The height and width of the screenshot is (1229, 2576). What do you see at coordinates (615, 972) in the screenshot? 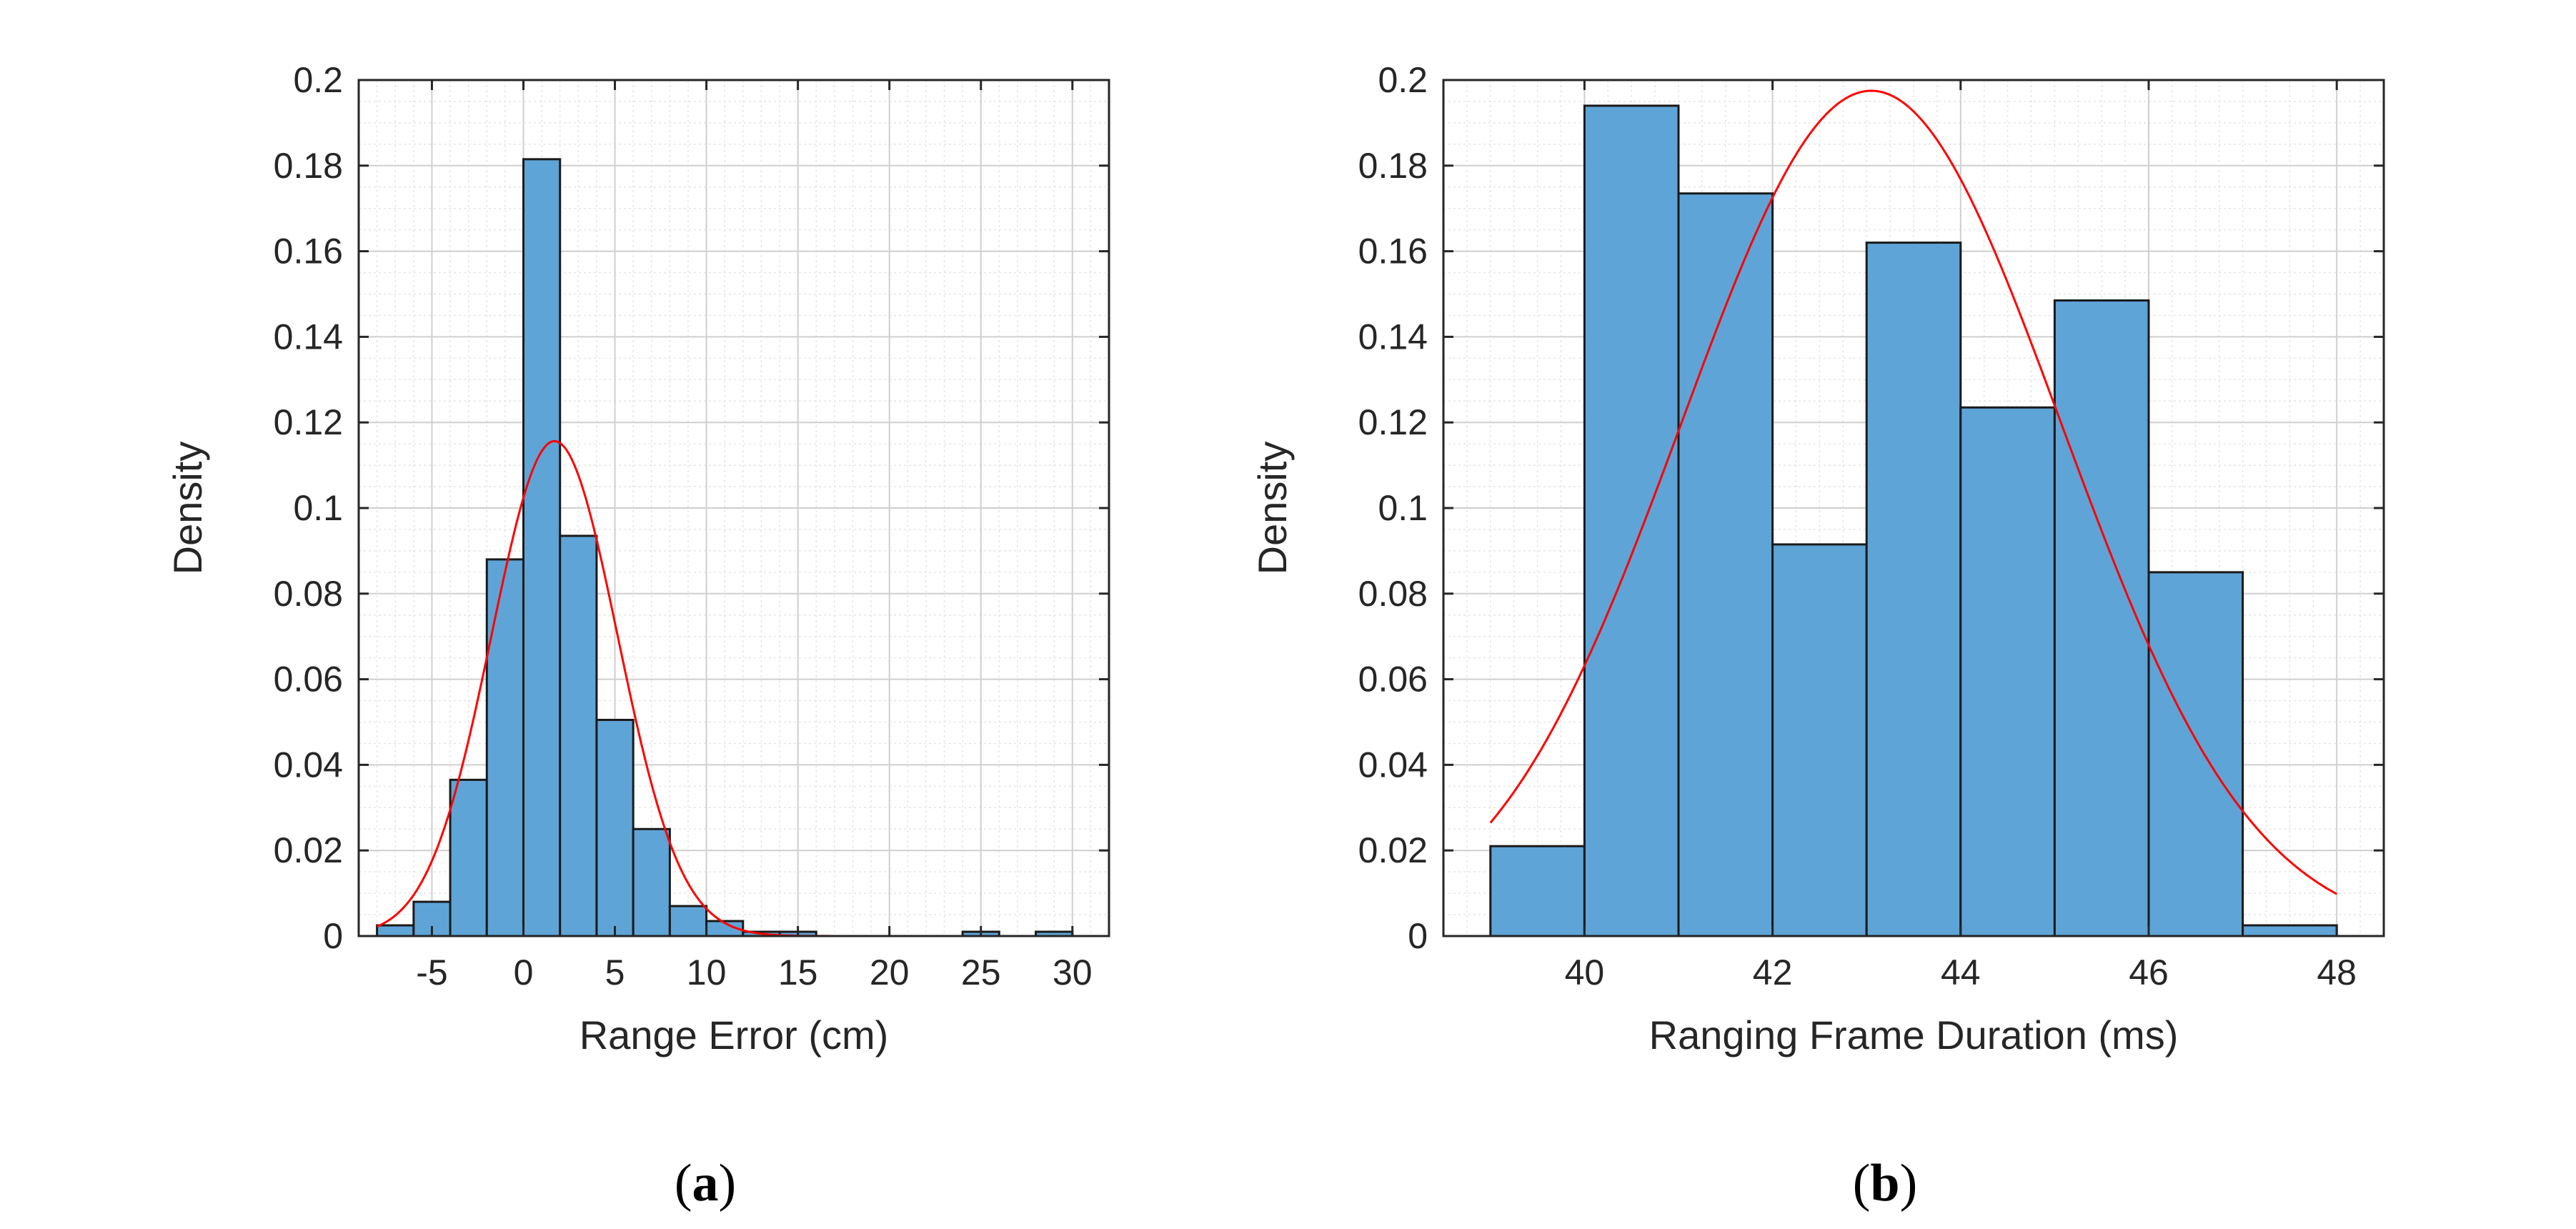
I see `x-tick-label: 5` at bounding box center [615, 972].